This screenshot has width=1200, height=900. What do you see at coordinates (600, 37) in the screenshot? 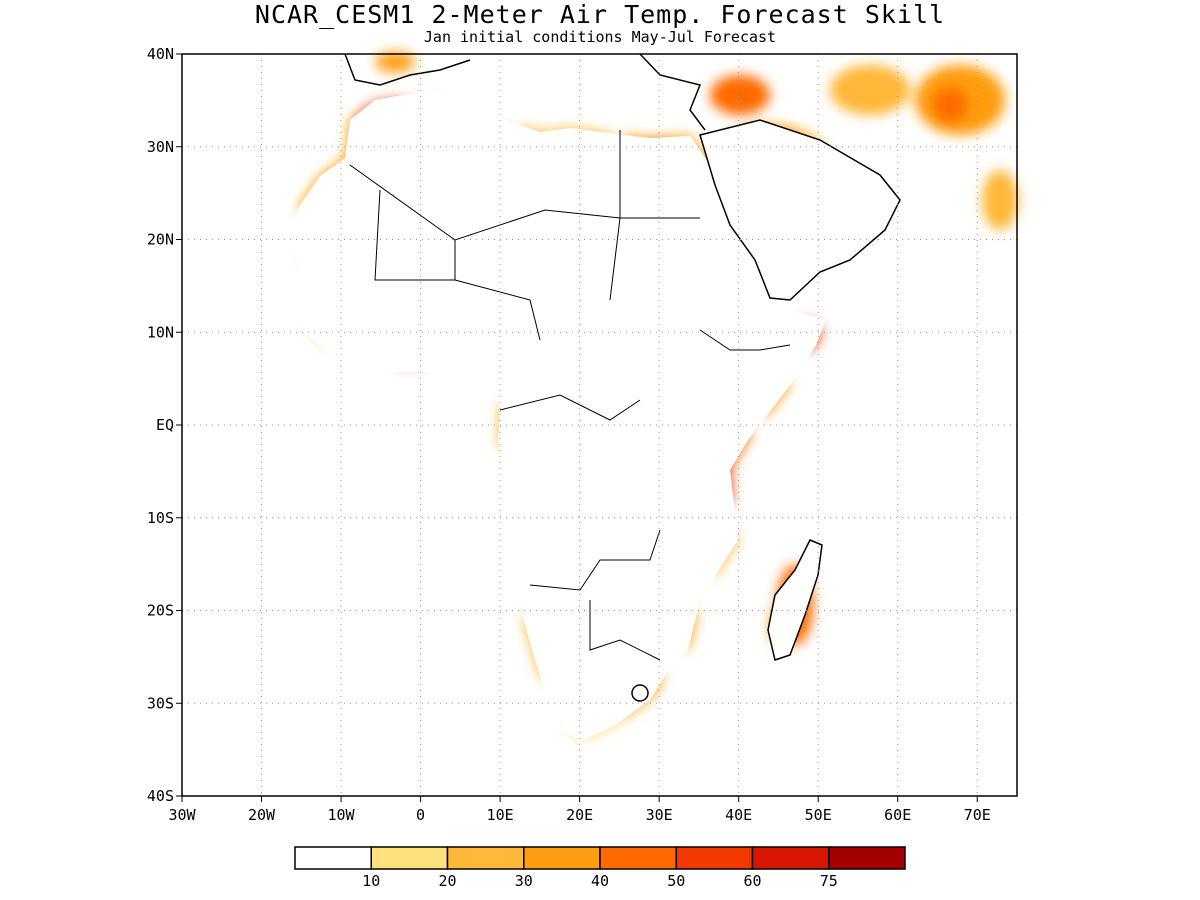
I see `map-subtitle: Jan initial conditions May-Jul Forecast` at bounding box center [600, 37].